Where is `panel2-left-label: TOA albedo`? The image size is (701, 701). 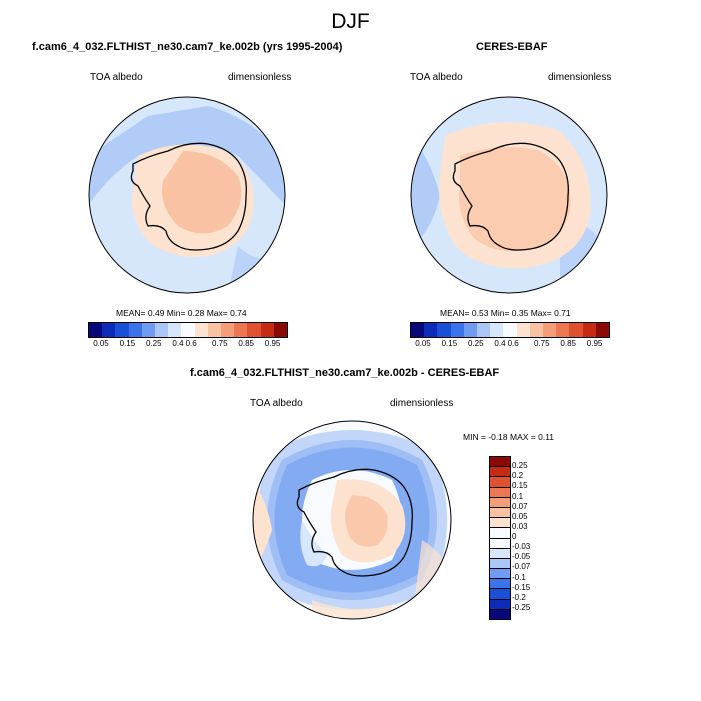
panel2-left-label: TOA albedo is located at coordinates (436, 77).